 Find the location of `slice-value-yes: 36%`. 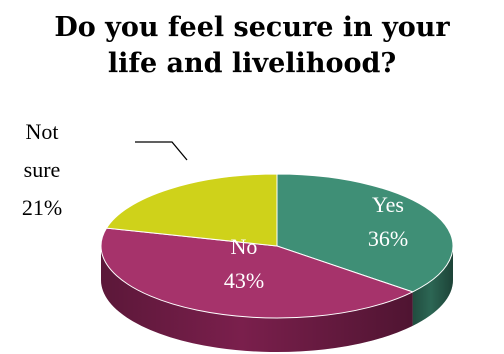

slice-value-yes: 36% is located at coordinates (388, 238).